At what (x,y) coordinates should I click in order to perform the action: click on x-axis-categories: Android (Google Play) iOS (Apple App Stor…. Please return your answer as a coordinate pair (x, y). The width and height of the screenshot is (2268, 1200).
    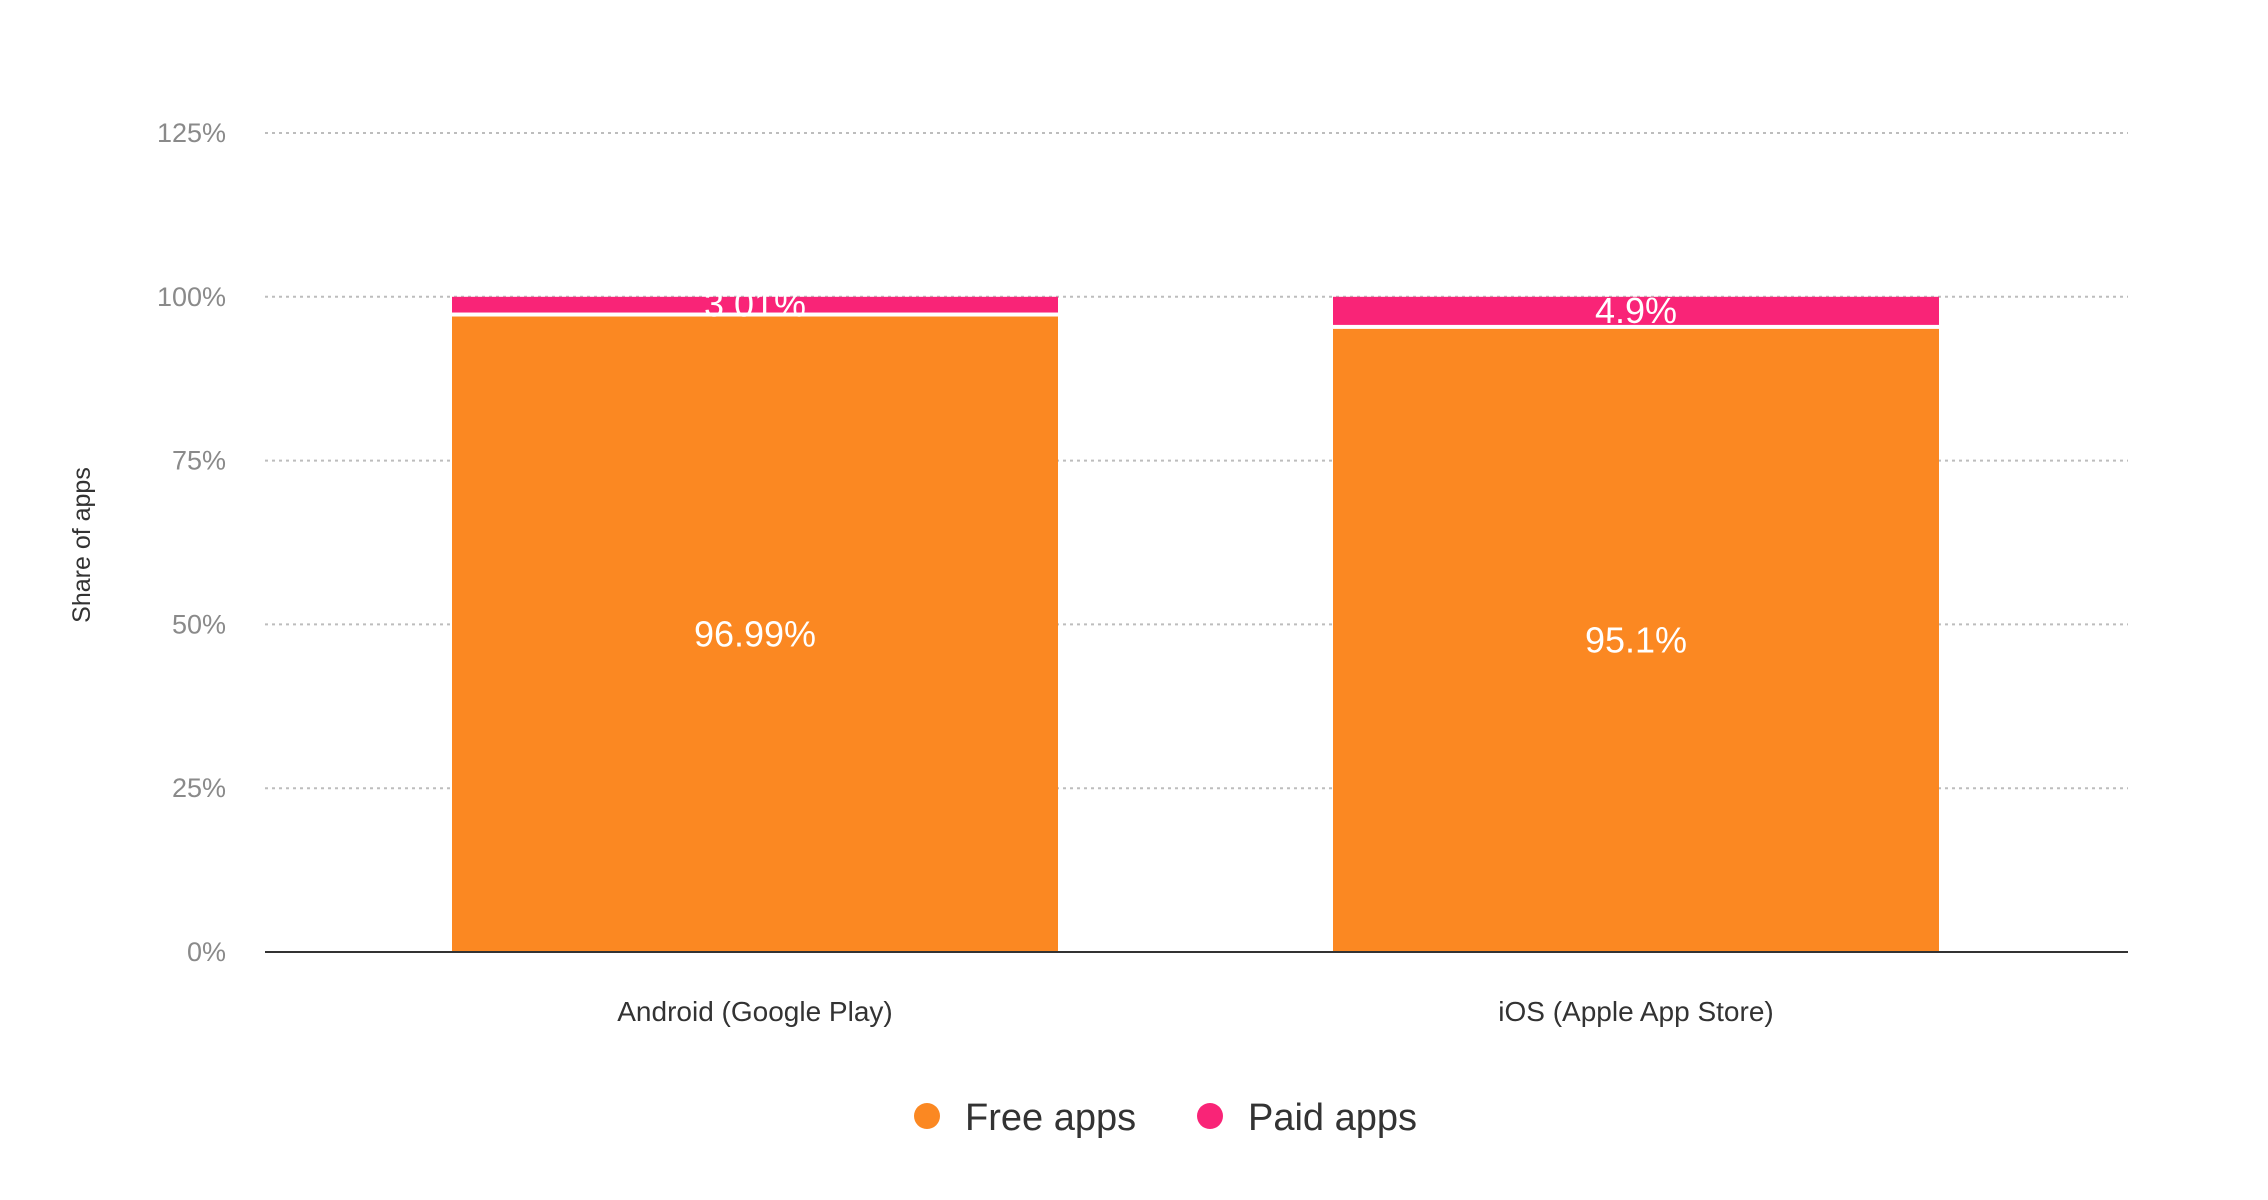
    Looking at the image, I should click on (1195, 1011).